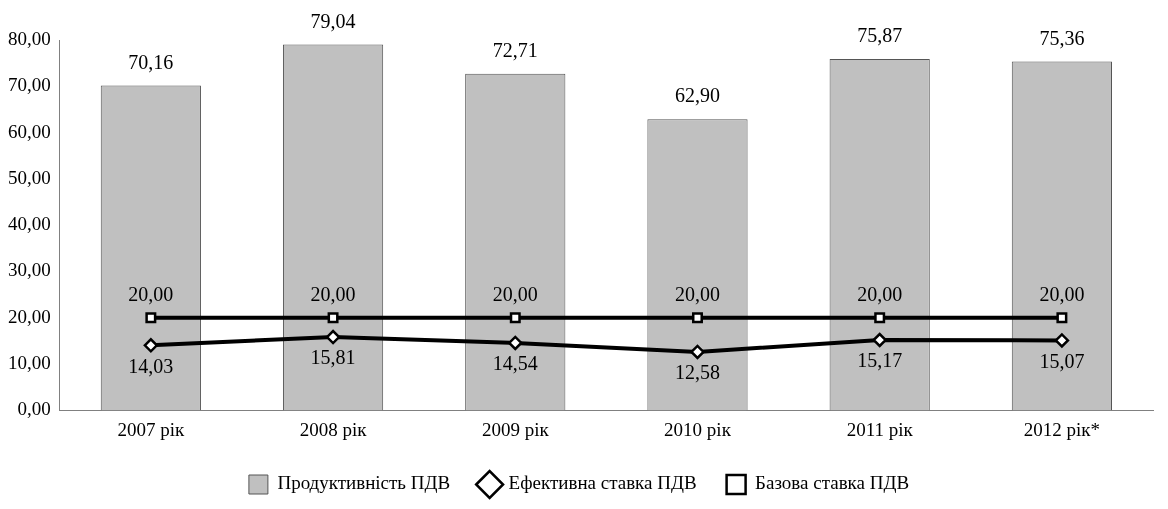  I want to click on y-tick-label: 40,00, so click(29, 224).